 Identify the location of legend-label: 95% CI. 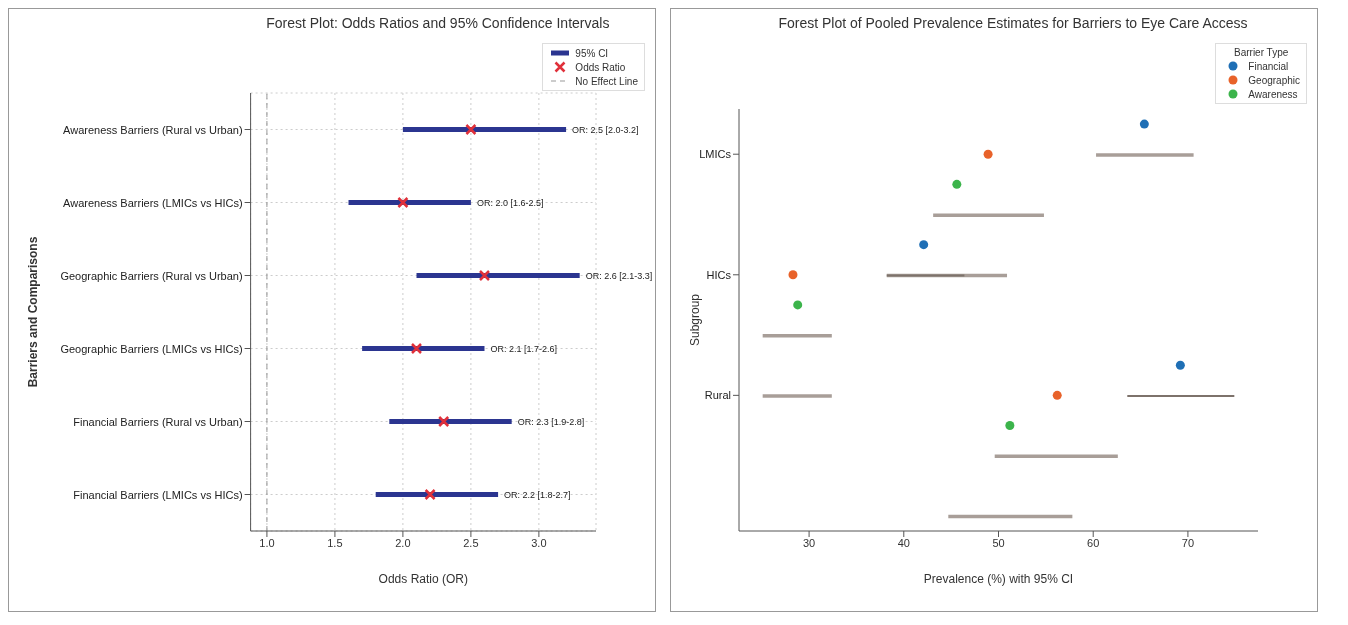
(592, 53).